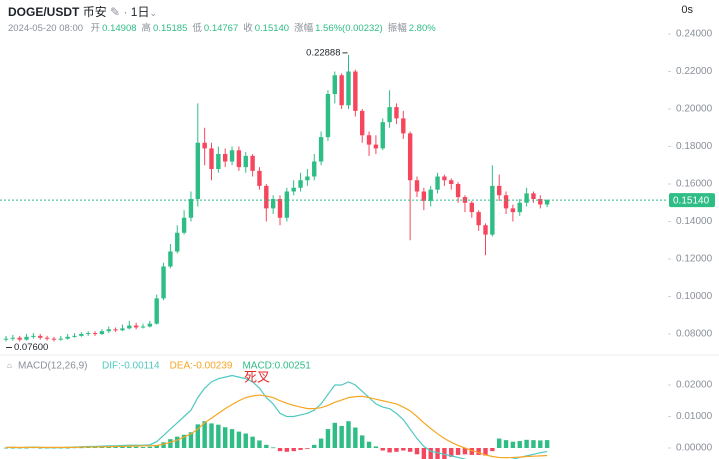  I want to click on y-tick-label: 0.14000, so click(694, 221).